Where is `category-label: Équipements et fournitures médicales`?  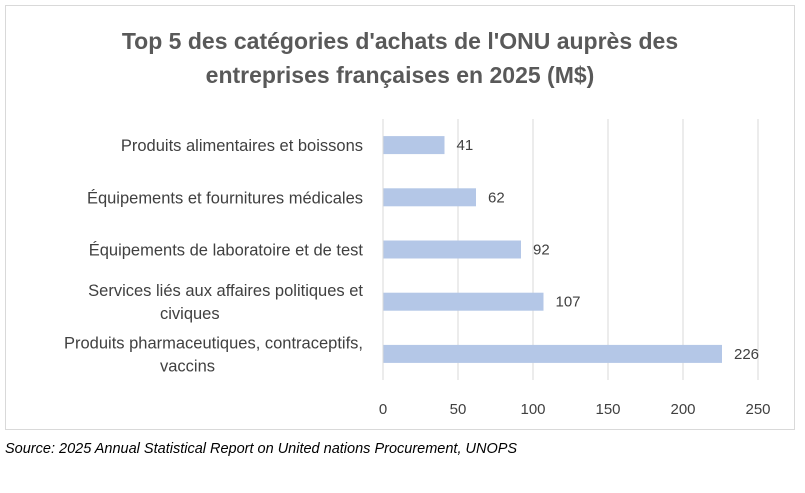 category-label: Équipements et fournitures médicales is located at coordinates (225, 197).